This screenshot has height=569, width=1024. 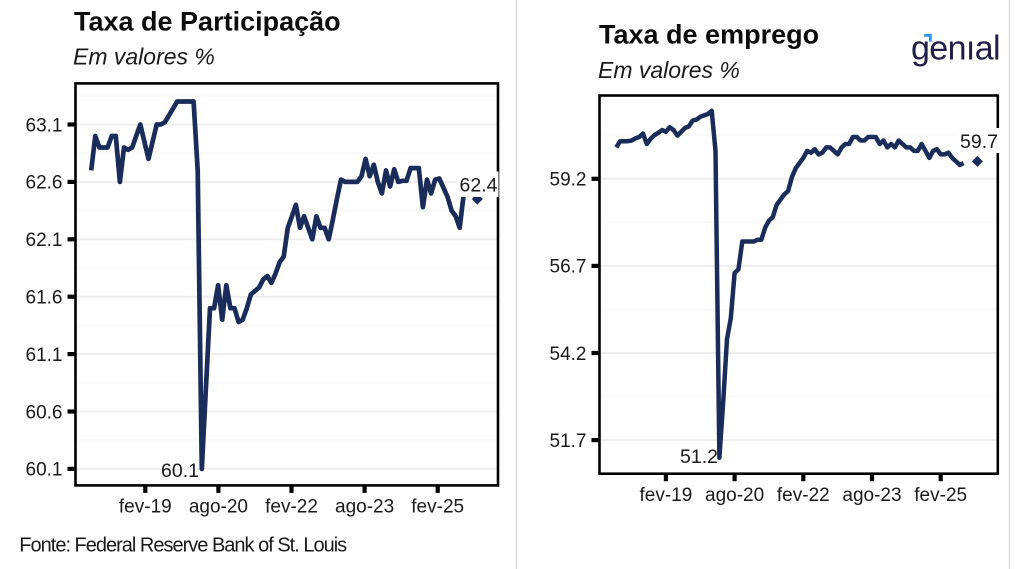 I want to click on svg-text: 51.7, so click(x=568, y=441).